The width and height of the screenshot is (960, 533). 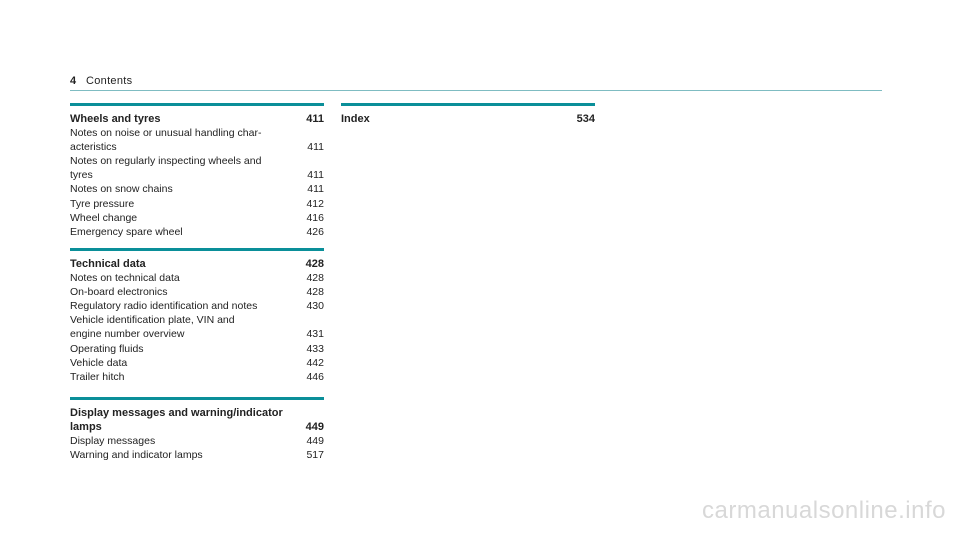 What do you see at coordinates (476, 82) in the screenshot?
I see `page-header: 4 Contents` at bounding box center [476, 82].